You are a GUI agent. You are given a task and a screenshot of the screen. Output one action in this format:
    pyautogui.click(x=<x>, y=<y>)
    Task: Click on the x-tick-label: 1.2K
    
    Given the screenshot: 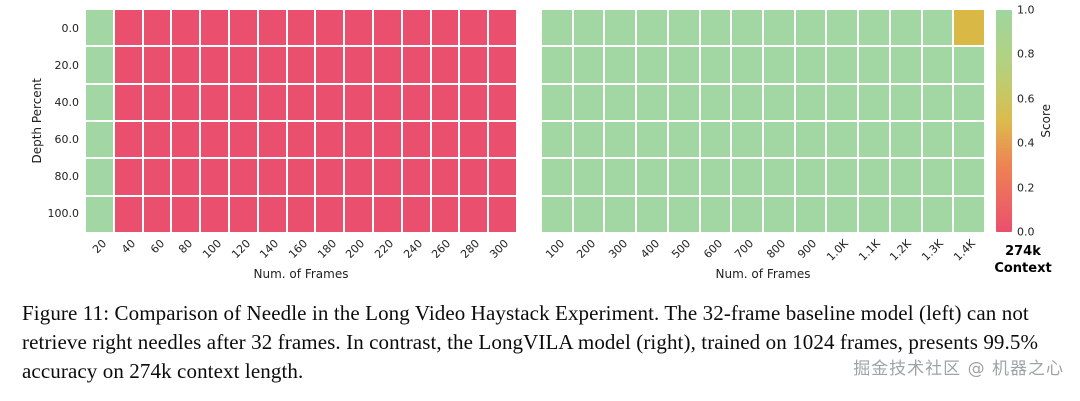 What is the action you would take?
    pyautogui.click(x=901, y=250)
    